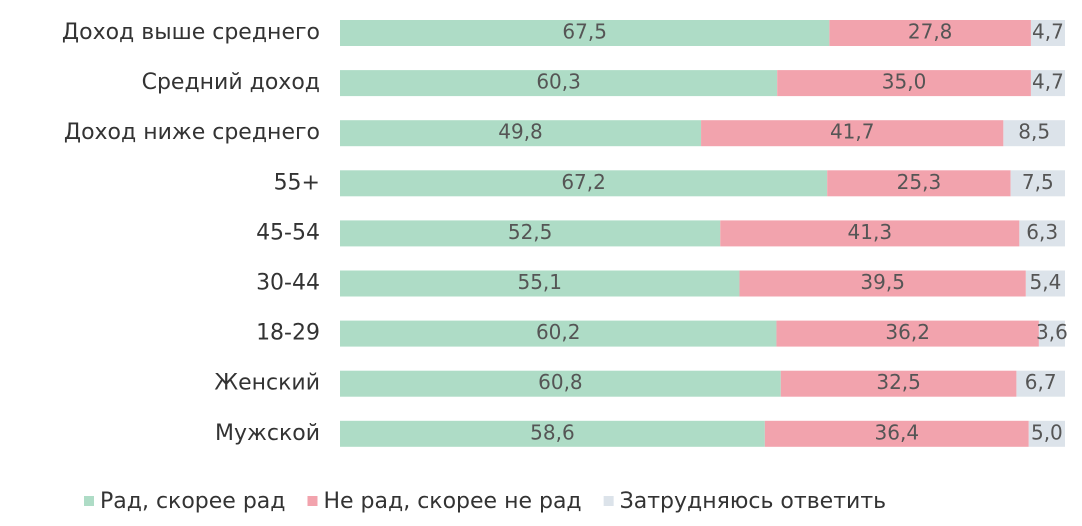  I want to click on category-label: 55+, so click(297, 182).